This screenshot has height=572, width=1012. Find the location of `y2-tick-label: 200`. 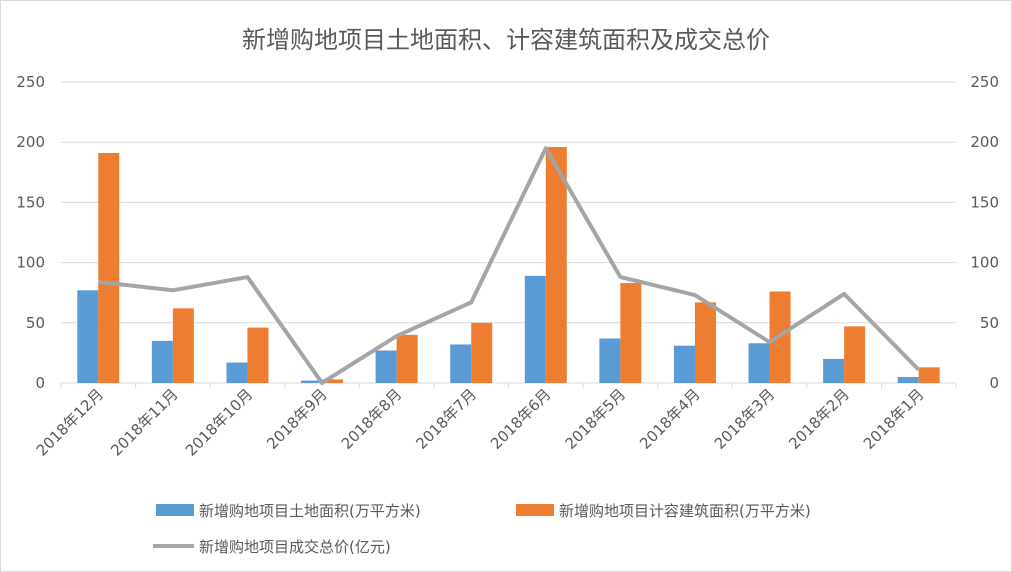

y2-tick-label: 200 is located at coordinates (984, 142).